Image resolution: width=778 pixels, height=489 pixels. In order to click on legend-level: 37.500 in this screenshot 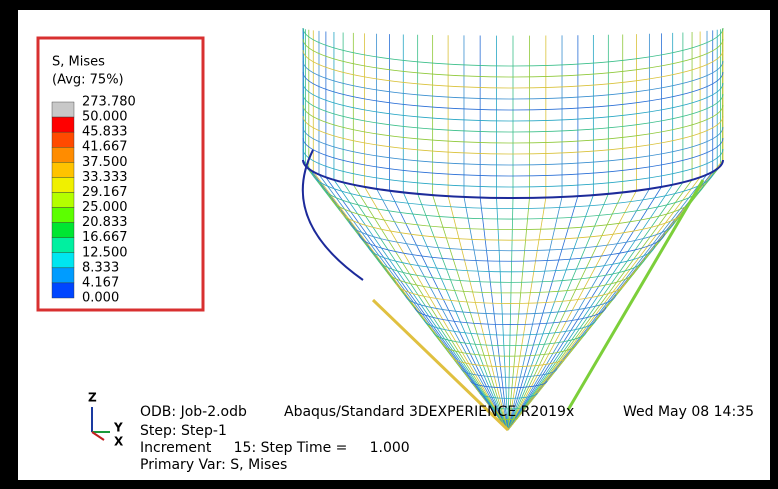, I will do `click(105, 162)`.